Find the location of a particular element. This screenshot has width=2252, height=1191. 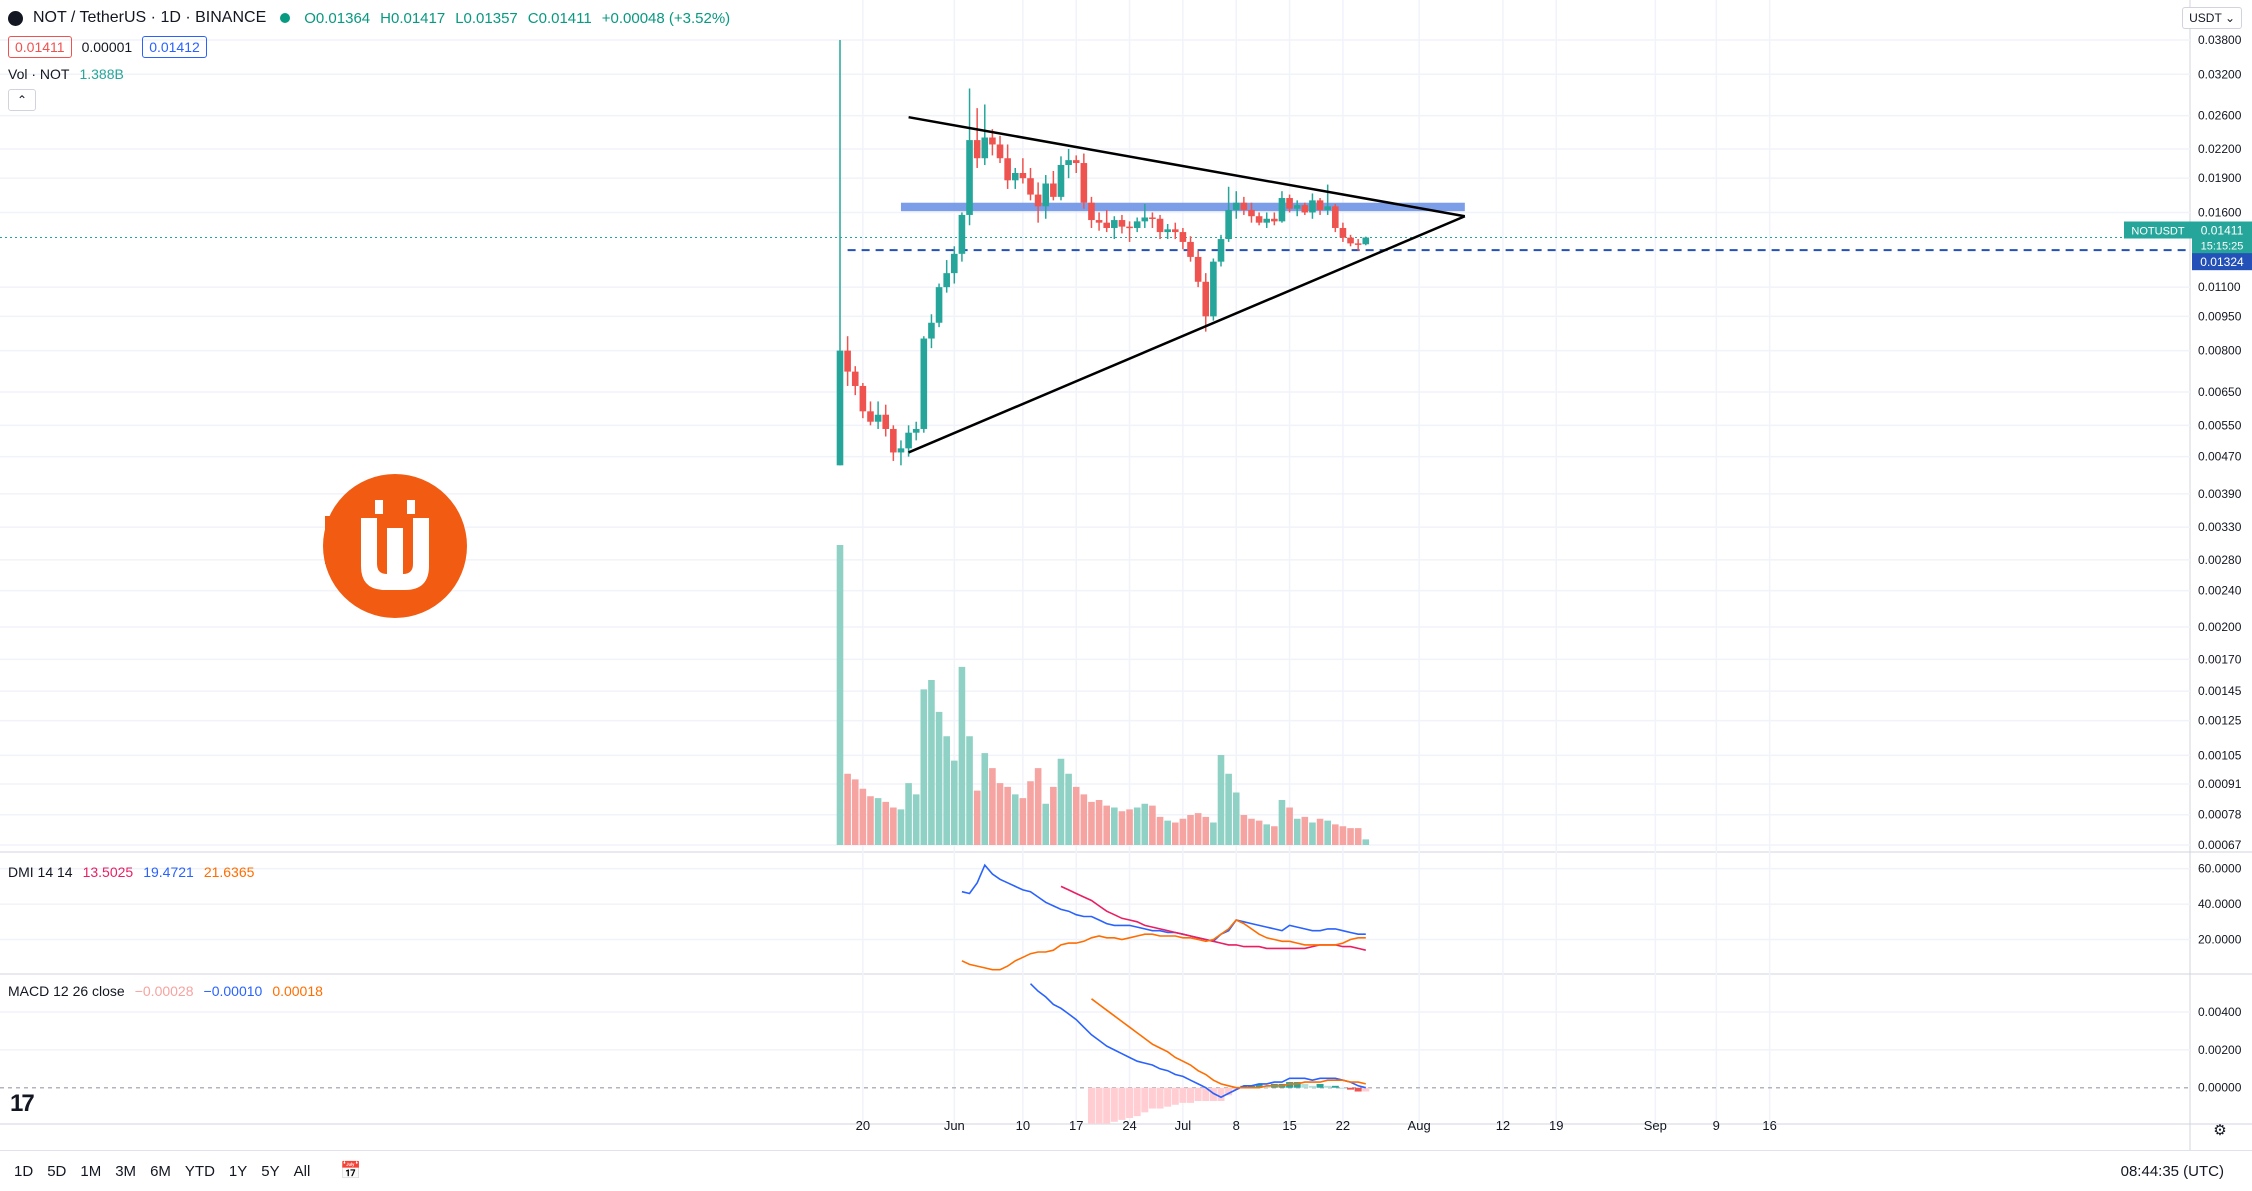

volume-label: Vol · NOT is located at coordinates (39, 74).